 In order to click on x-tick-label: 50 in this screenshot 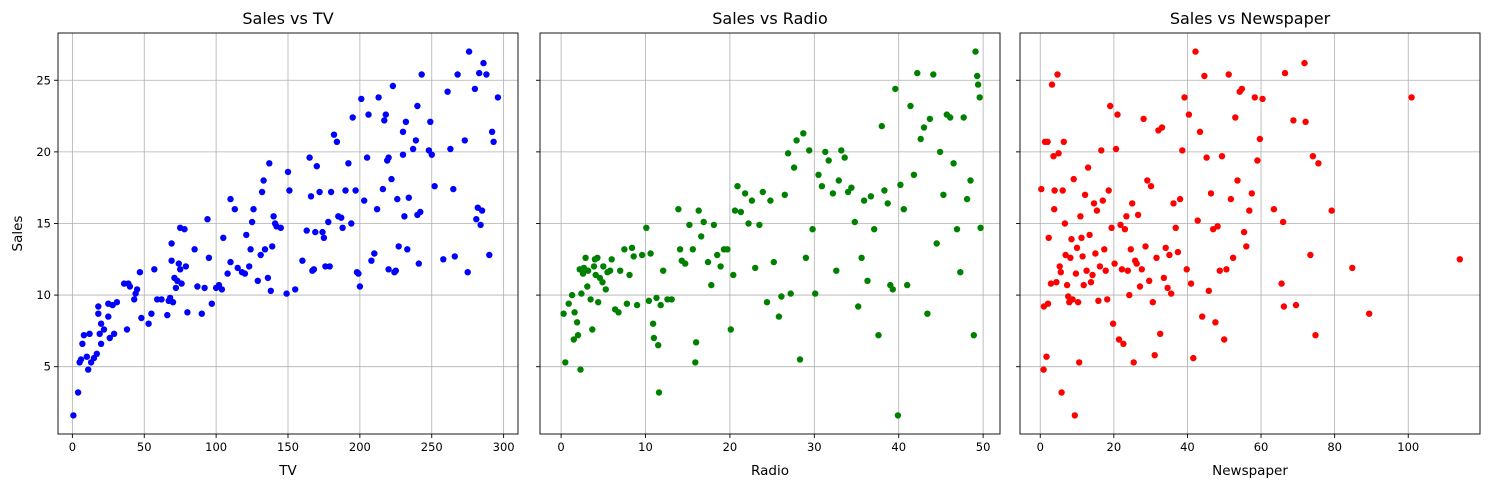, I will do `click(983, 447)`.